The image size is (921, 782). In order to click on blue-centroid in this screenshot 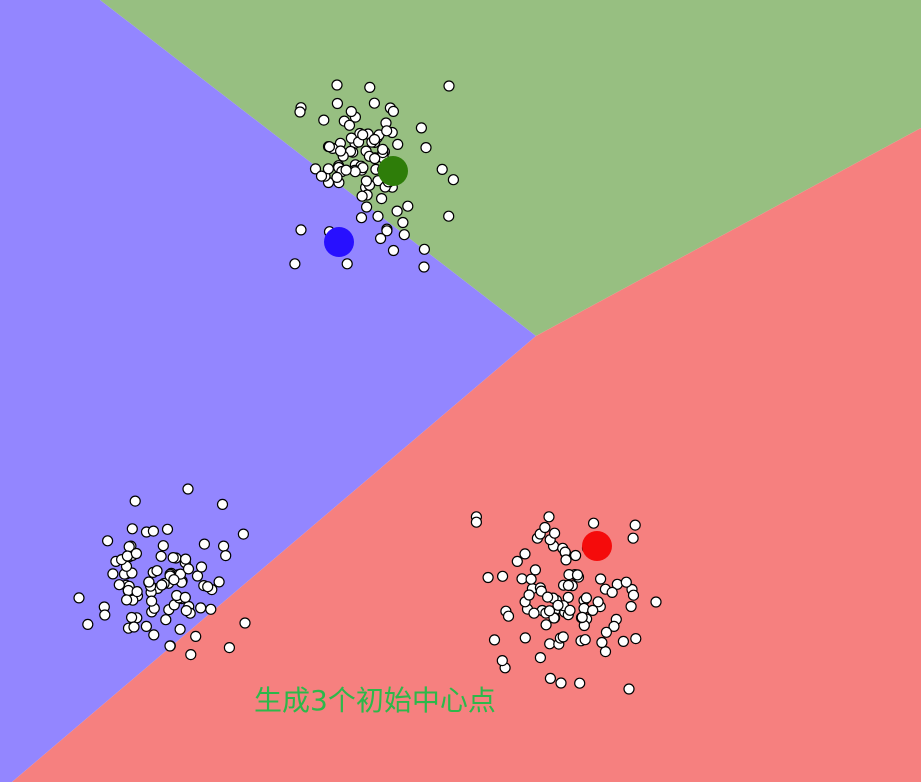, I will do `click(339, 242)`.